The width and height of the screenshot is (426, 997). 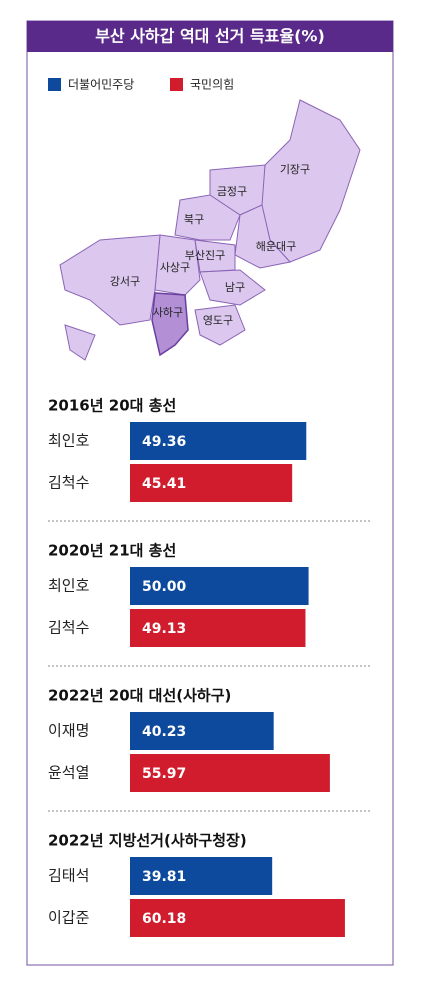 I want to click on map-area-highlight, so click(x=170, y=324).